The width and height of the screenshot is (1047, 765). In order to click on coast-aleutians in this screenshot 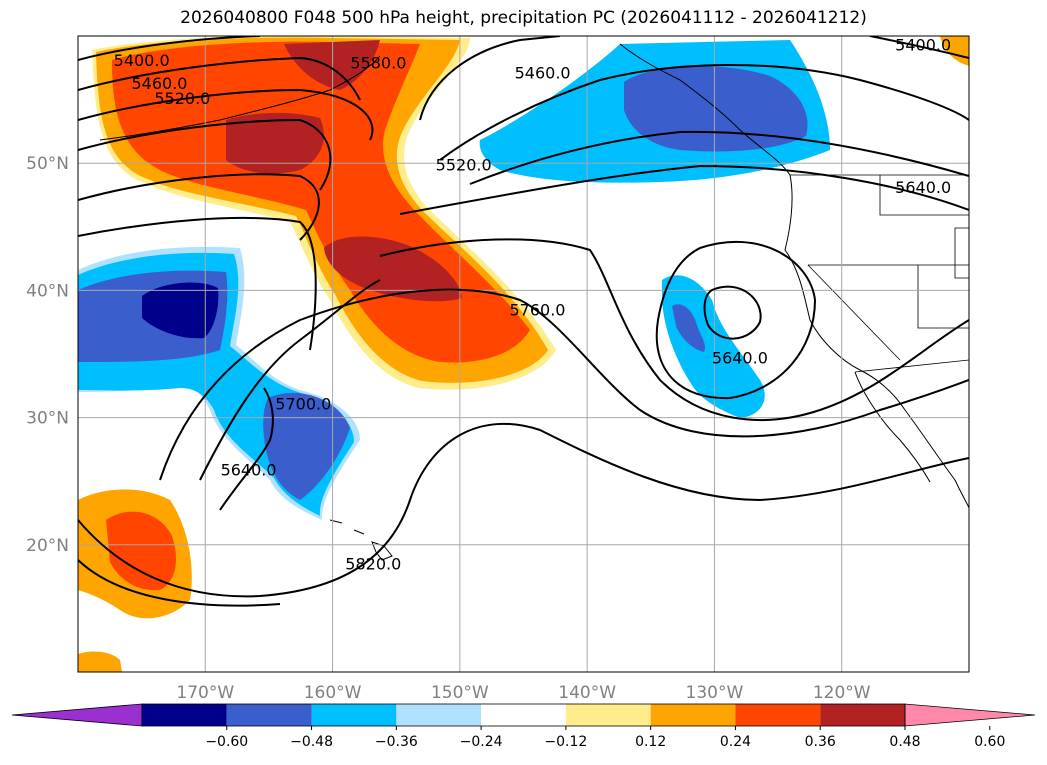, I will do `click(240, 98)`.